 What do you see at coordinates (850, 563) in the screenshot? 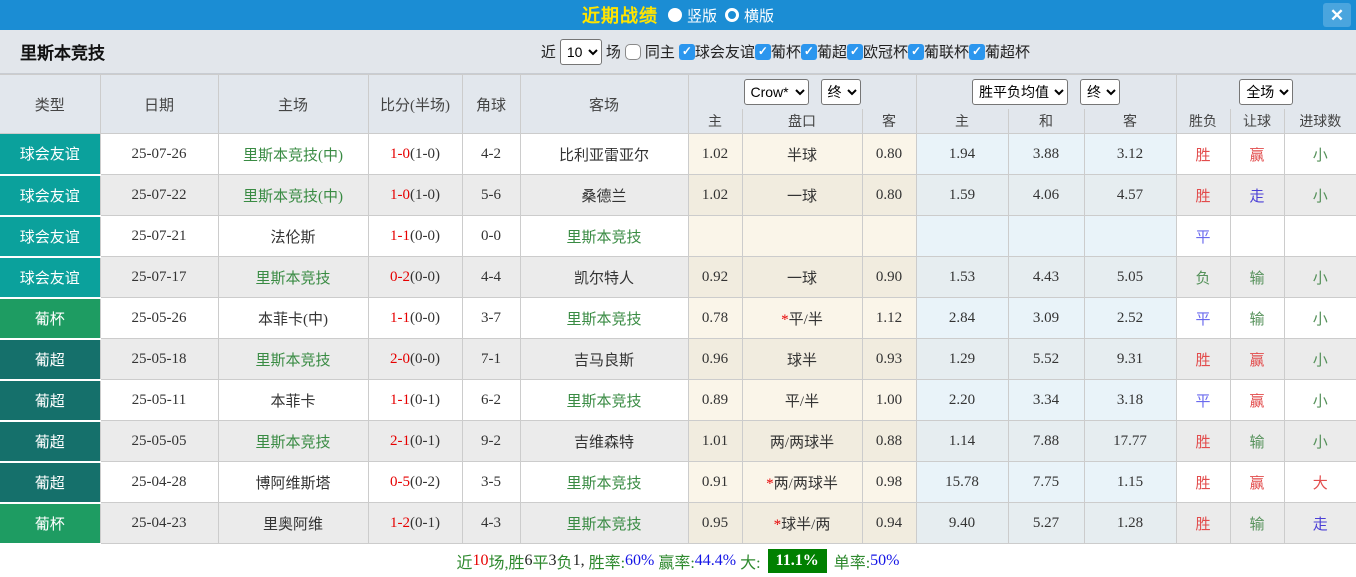
I see `summary-segment: 单率:` at bounding box center [850, 563].